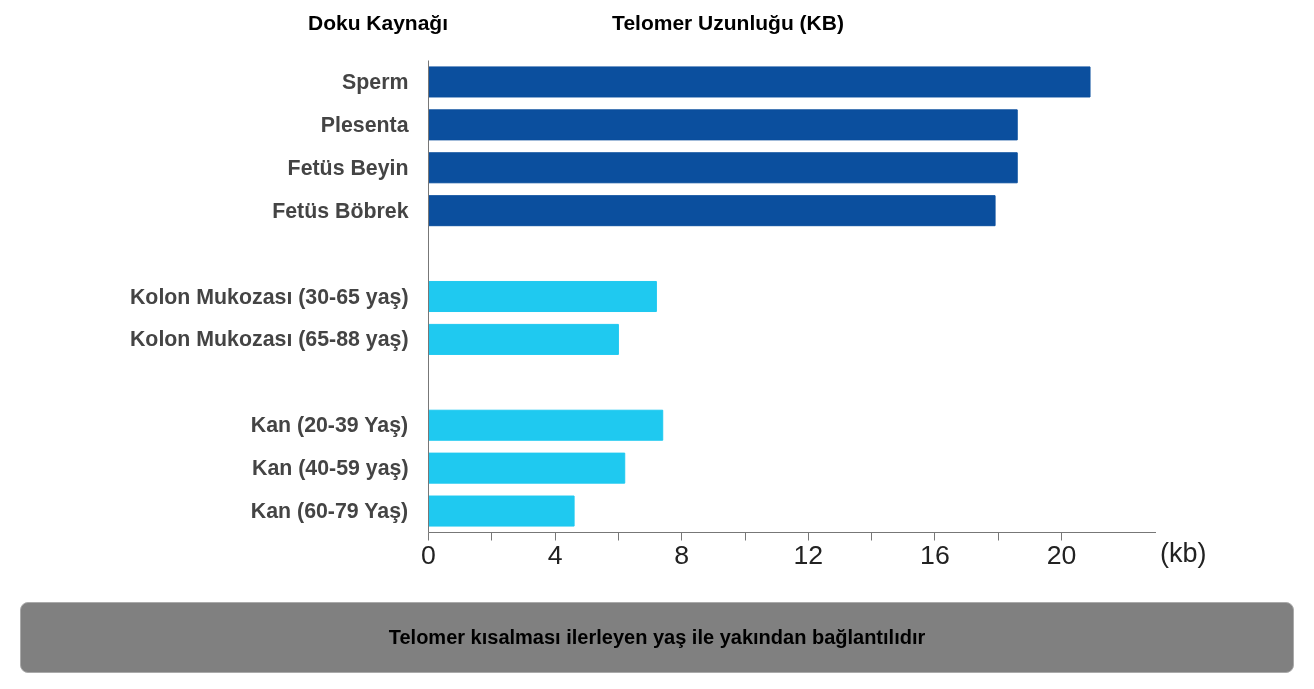 This screenshot has width=1314, height=689. What do you see at coordinates (428, 554) in the screenshot?
I see `x-tick-label: 0` at bounding box center [428, 554].